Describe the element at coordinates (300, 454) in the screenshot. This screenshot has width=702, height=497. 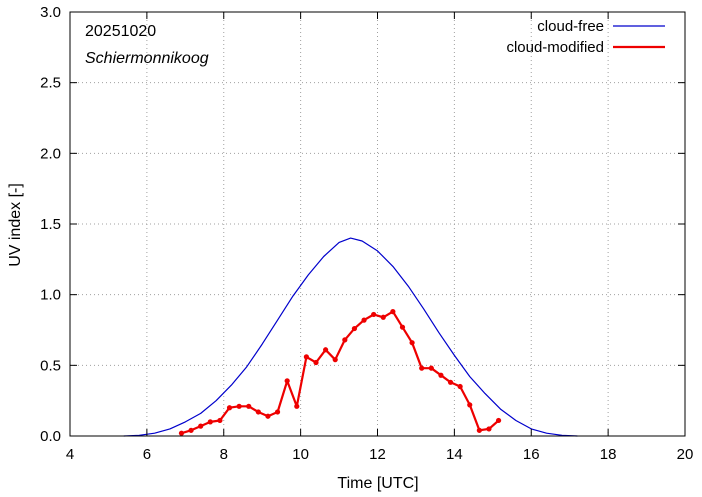
I see `x-tick-label: 10` at that location.